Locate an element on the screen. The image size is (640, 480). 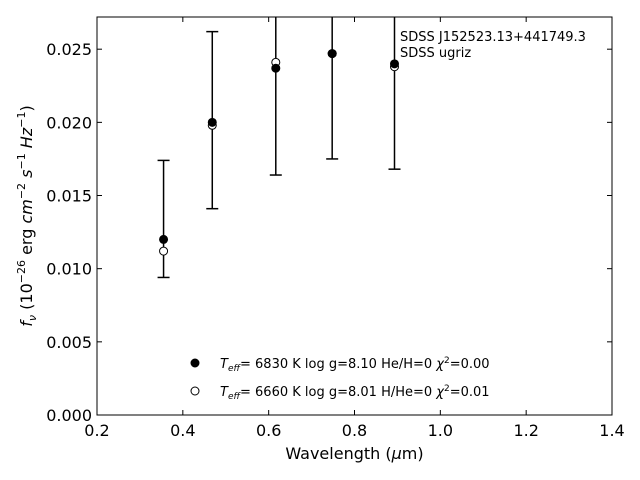
y-axis-label: fν (10−26 erg cm−2 s−1 Hz−1) is located at coordinates (27, 215).